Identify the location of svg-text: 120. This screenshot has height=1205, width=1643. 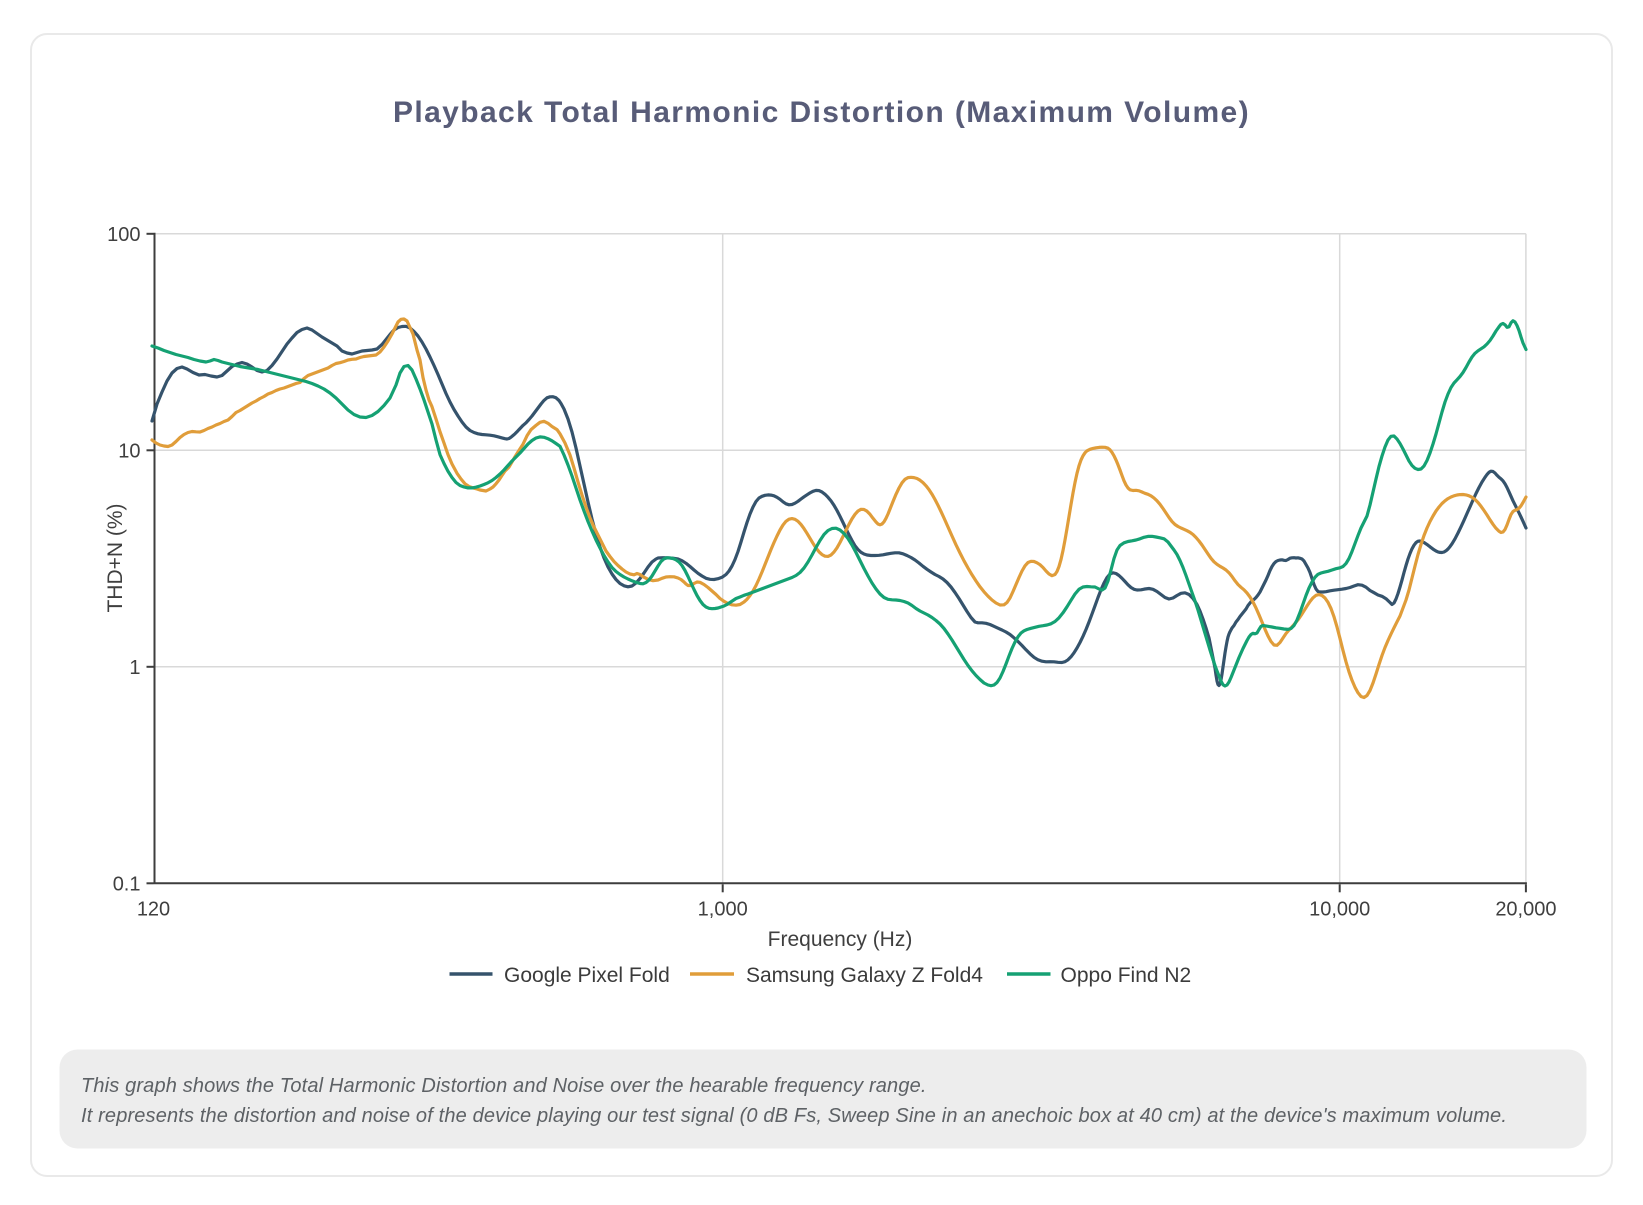
(153, 909).